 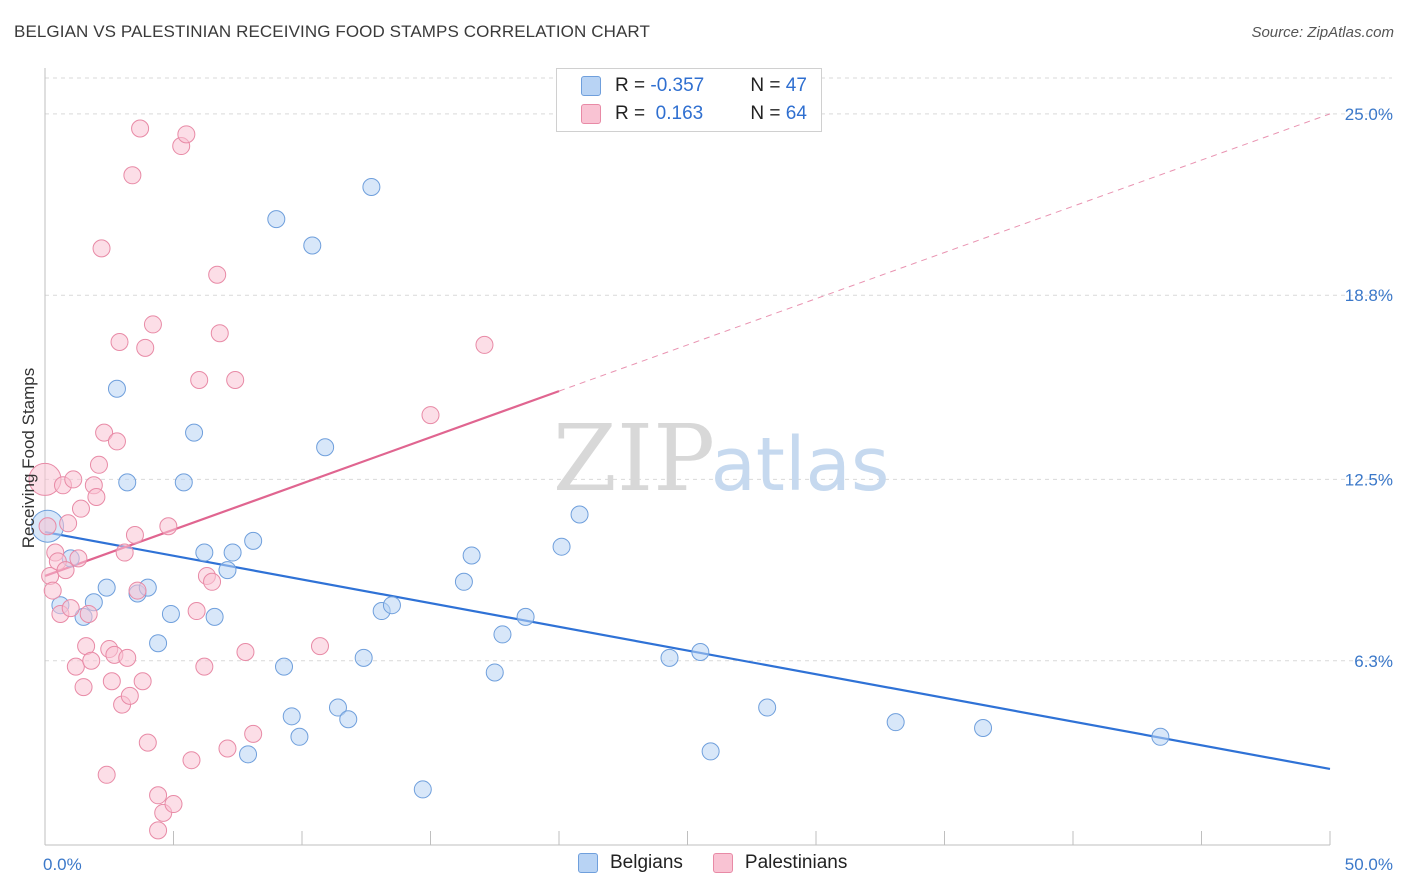 I want to click on legend-item-belgians: Belgians, so click(x=630, y=863).